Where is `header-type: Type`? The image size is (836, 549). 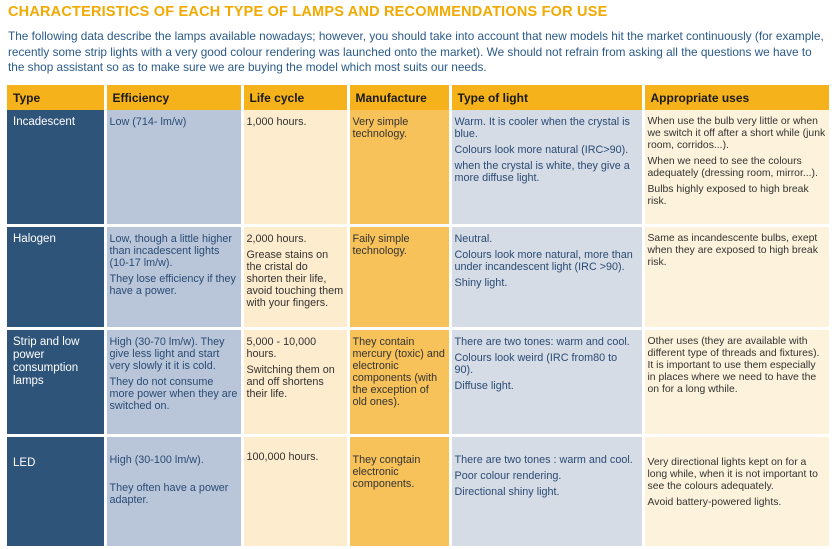 header-type: Type is located at coordinates (57, 97).